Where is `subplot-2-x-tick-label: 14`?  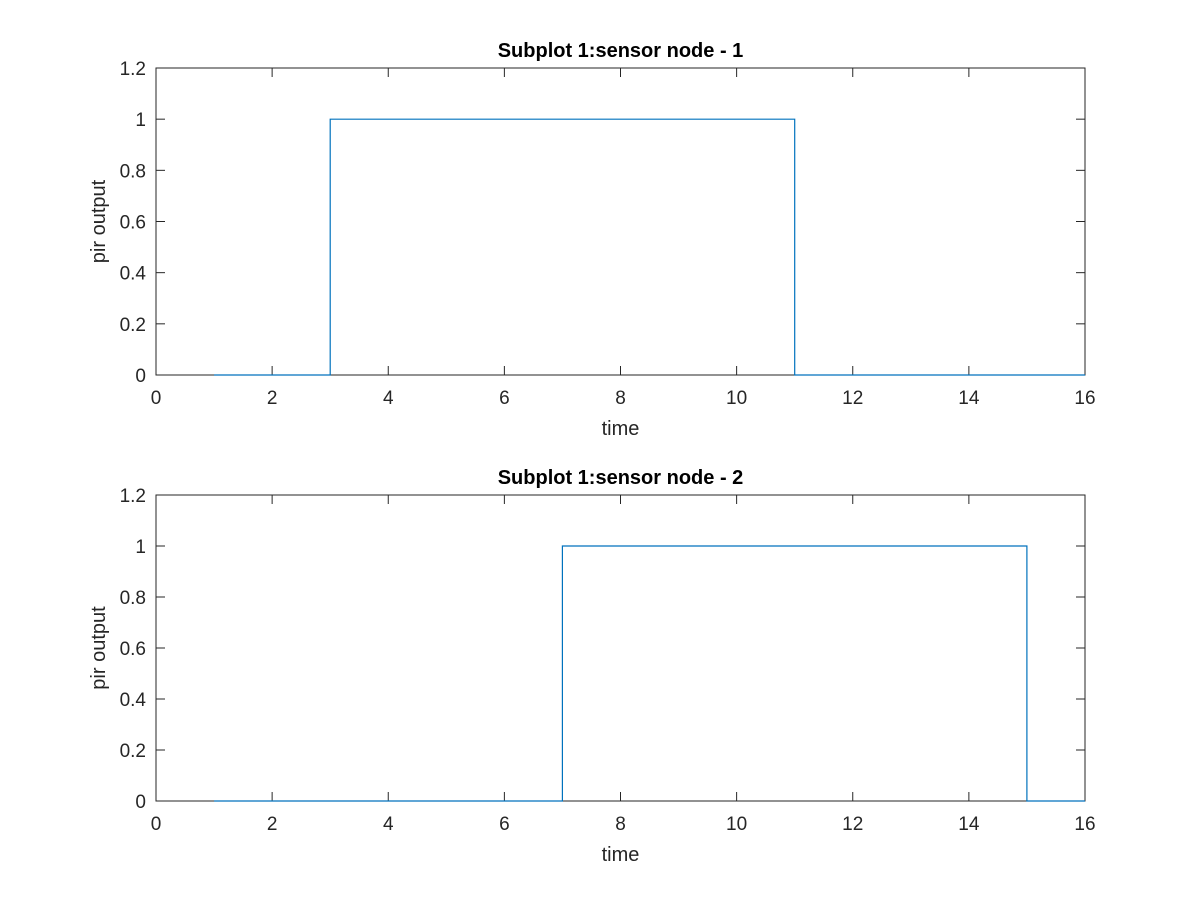 subplot-2-x-tick-label: 14 is located at coordinates (969, 824).